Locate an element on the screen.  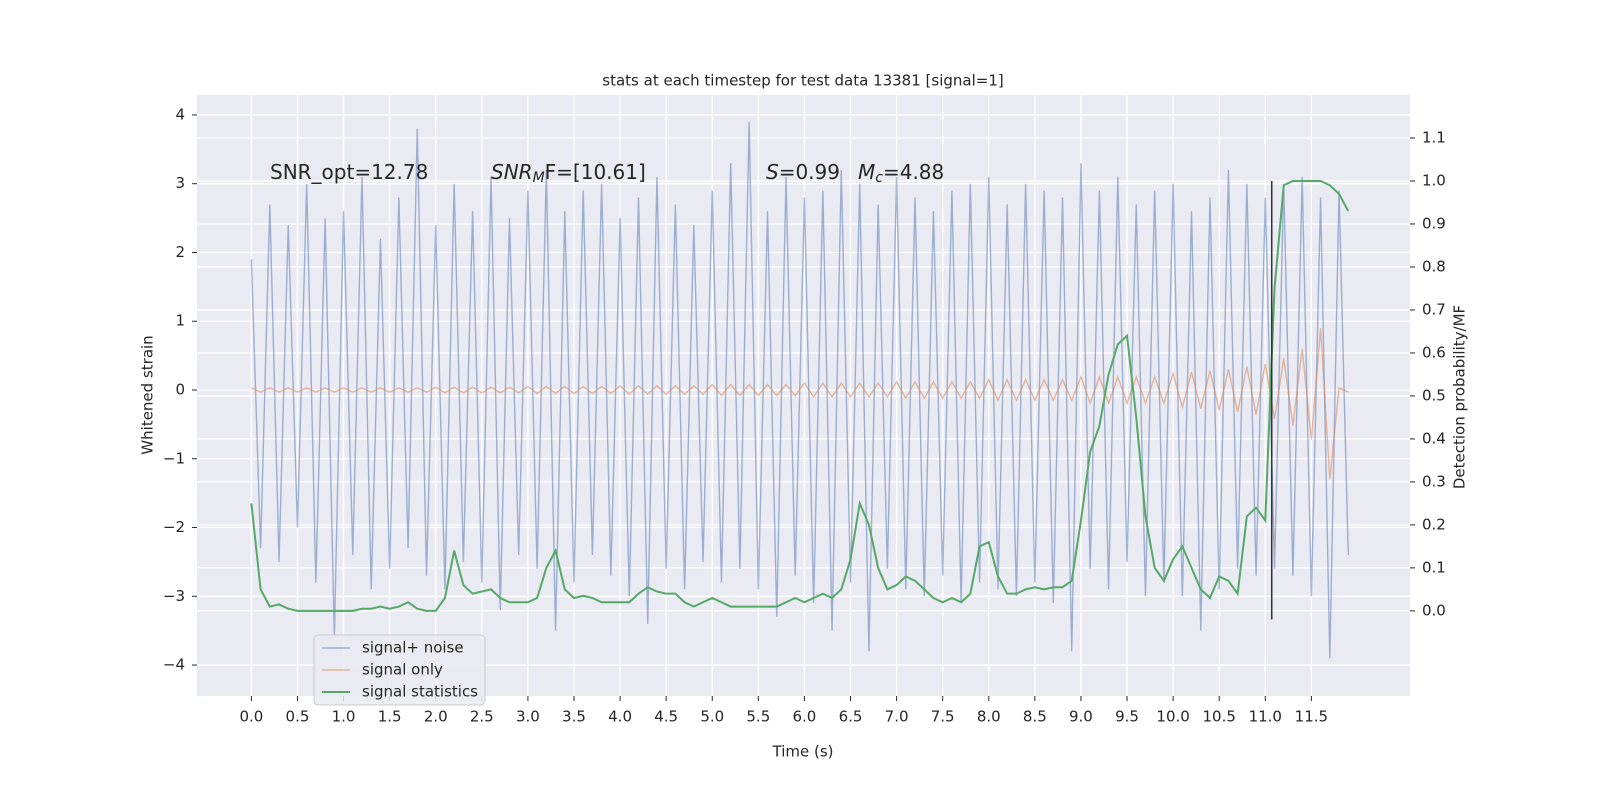
x-tick-label: 3.5 is located at coordinates (574, 717).